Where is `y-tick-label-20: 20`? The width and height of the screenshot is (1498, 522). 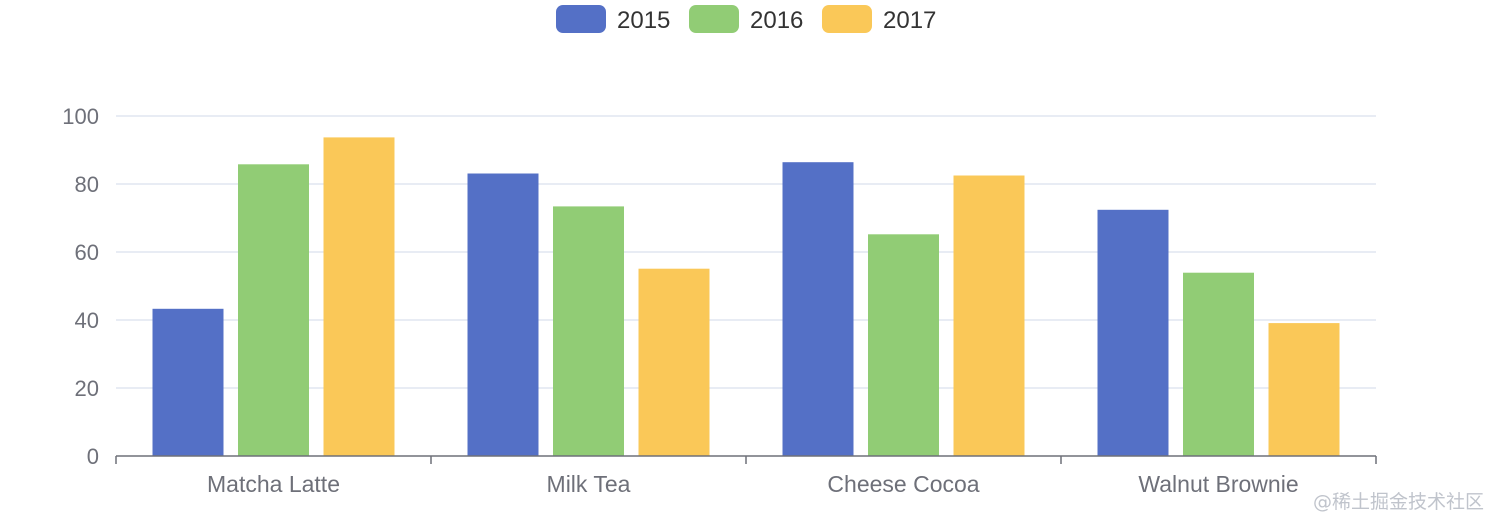 y-tick-label-20: 20 is located at coordinates (87, 388).